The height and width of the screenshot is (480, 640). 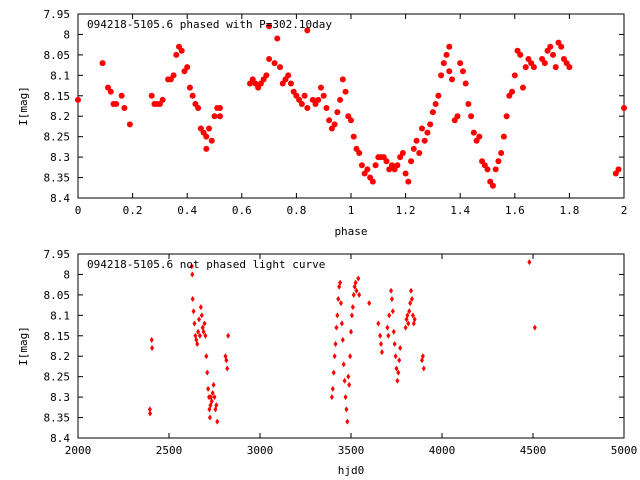 What do you see at coordinates (66, 274) in the screenshot?
I see `bot-y-tick-label: 8` at bounding box center [66, 274].